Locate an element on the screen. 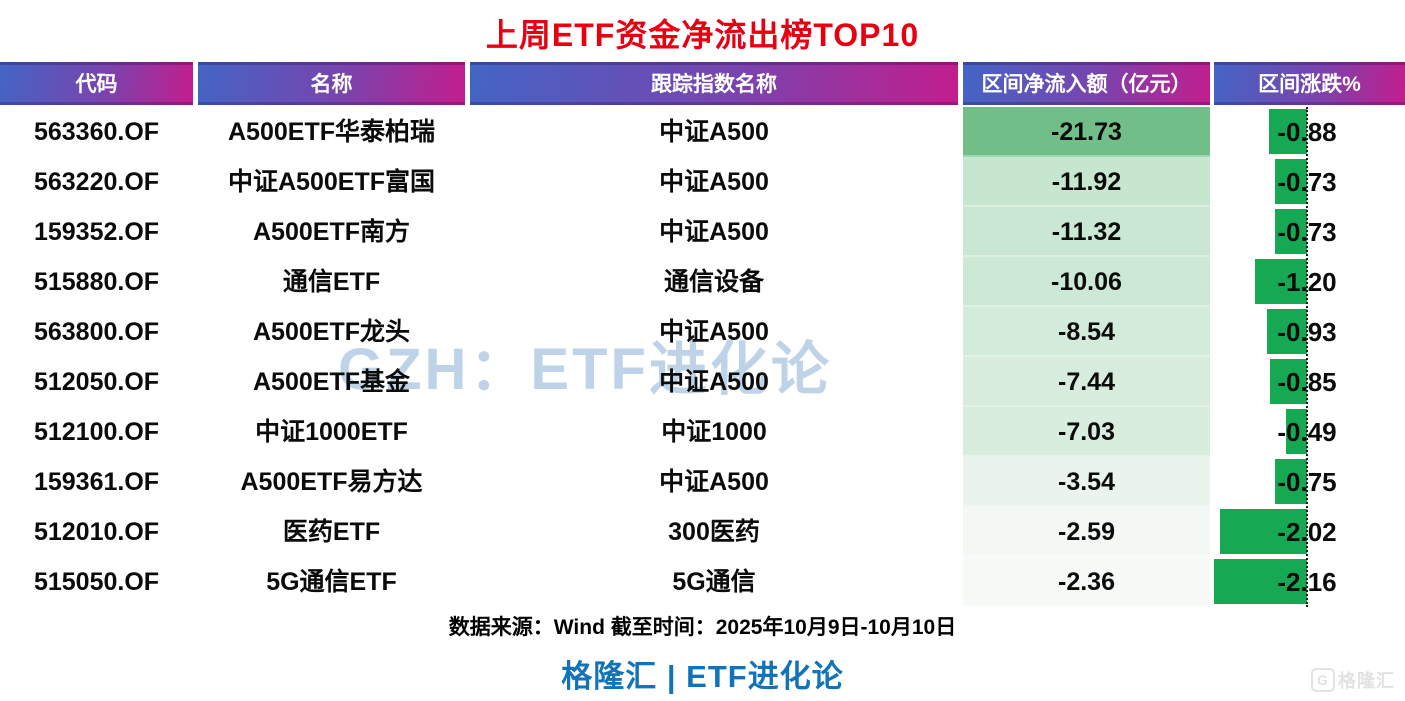 This screenshot has width=1405, height=701. change-value: -1.20 is located at coordinates (1307, 282).